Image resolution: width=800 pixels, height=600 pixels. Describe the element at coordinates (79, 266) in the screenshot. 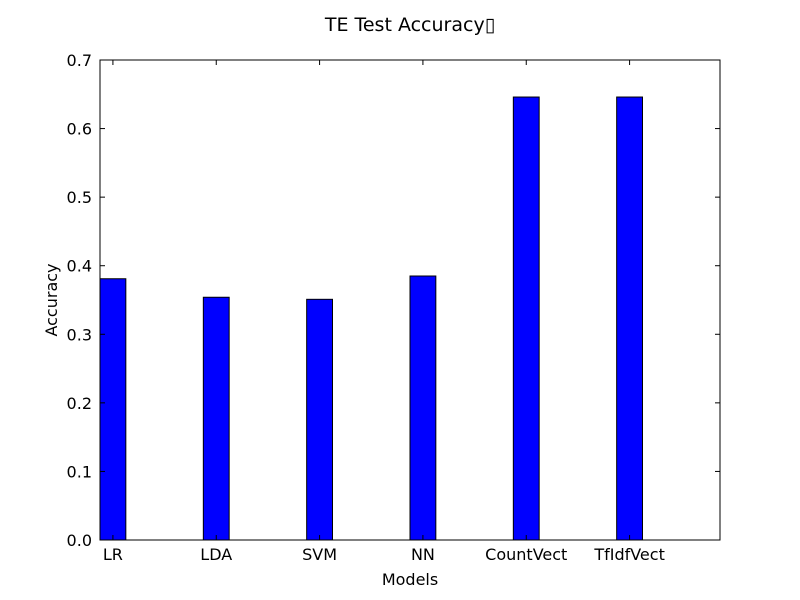

I see `y-tick-label: 0.4` at that location.